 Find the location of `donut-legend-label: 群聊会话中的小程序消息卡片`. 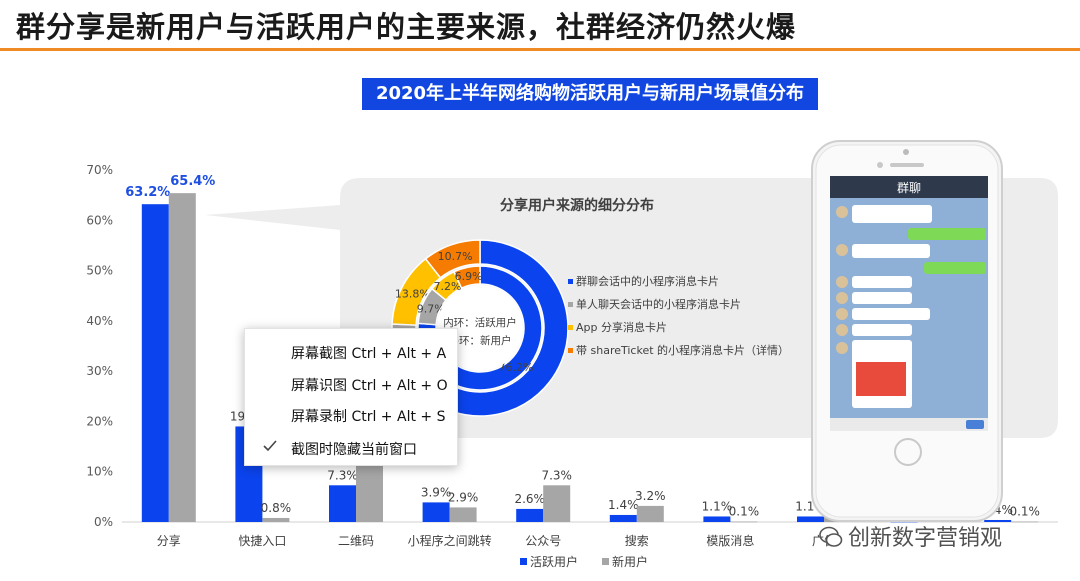

donut-legend-label: 群聊会话中的小程序消息卡片 is located at coordinates (647, 281).